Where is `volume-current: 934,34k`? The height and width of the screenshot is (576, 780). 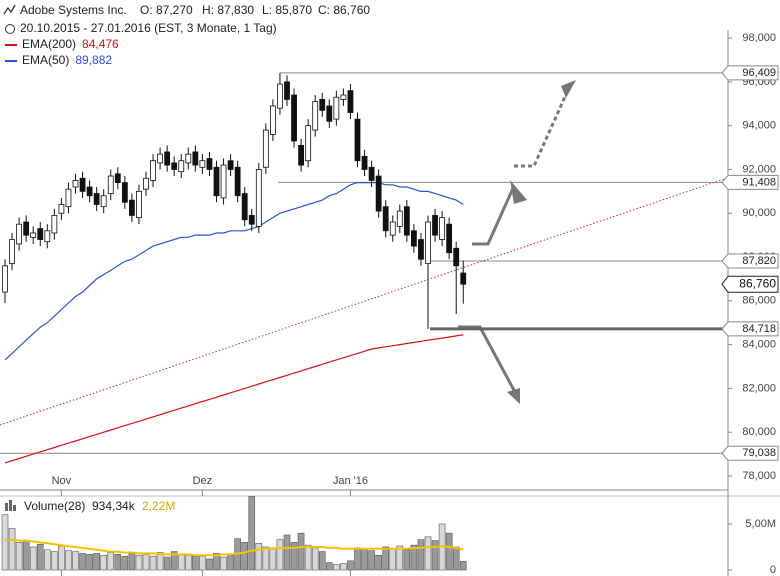 volume-current: 934,34k is located at coordinates (114, 506).